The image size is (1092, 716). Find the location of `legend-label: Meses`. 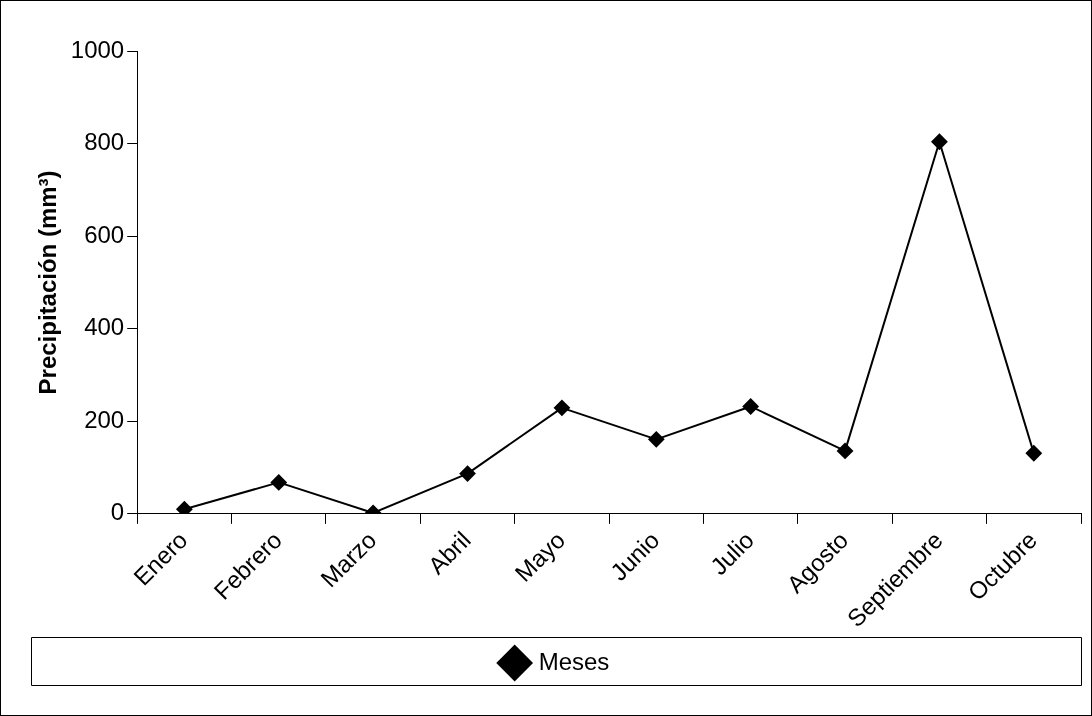

legend-label: Meses is located at coordinates (574, 661).